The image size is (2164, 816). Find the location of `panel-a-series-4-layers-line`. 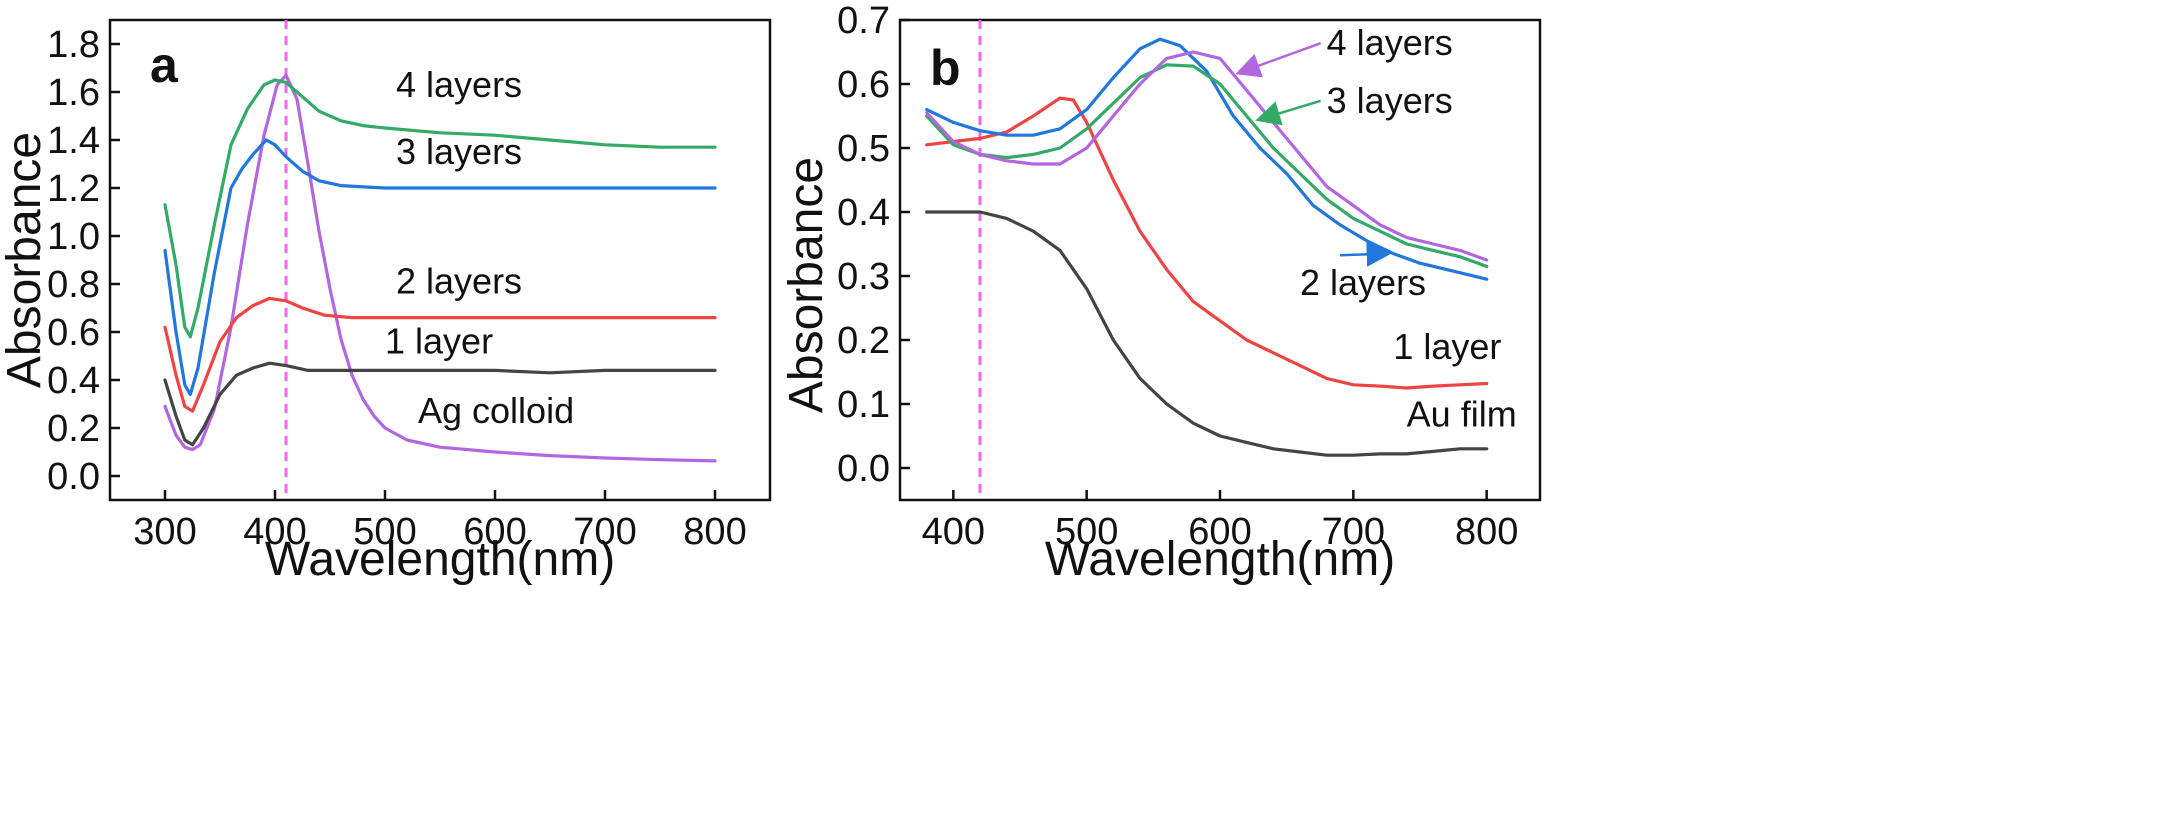

panel-a-series-4-layers-line is located at coordinates (440, 208).